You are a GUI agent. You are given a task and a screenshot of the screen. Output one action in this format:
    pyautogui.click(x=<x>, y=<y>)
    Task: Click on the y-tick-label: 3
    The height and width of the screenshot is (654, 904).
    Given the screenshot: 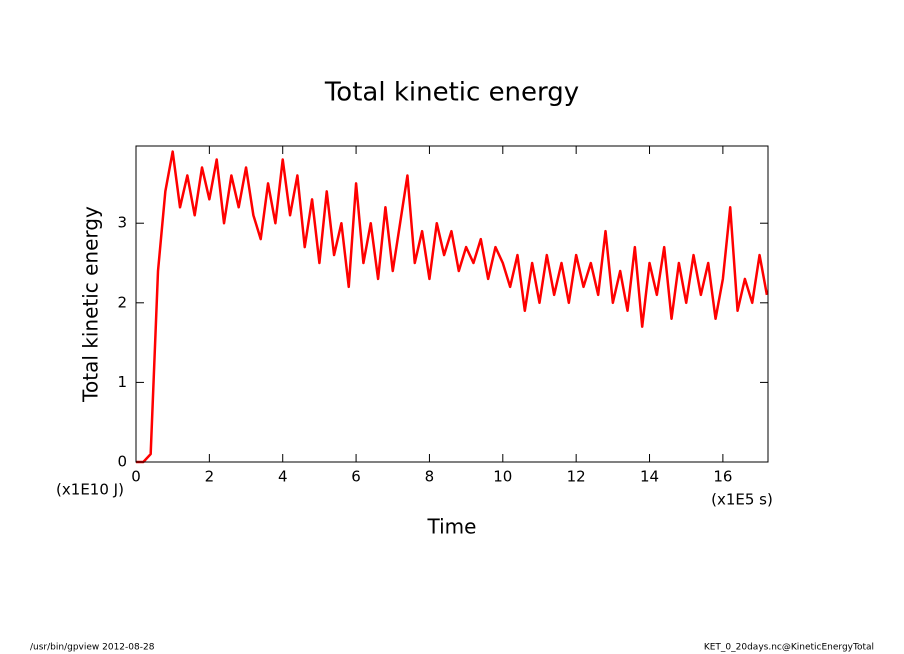 What is the action you would take?
    pyautogui.click(x=122, y=223)
    